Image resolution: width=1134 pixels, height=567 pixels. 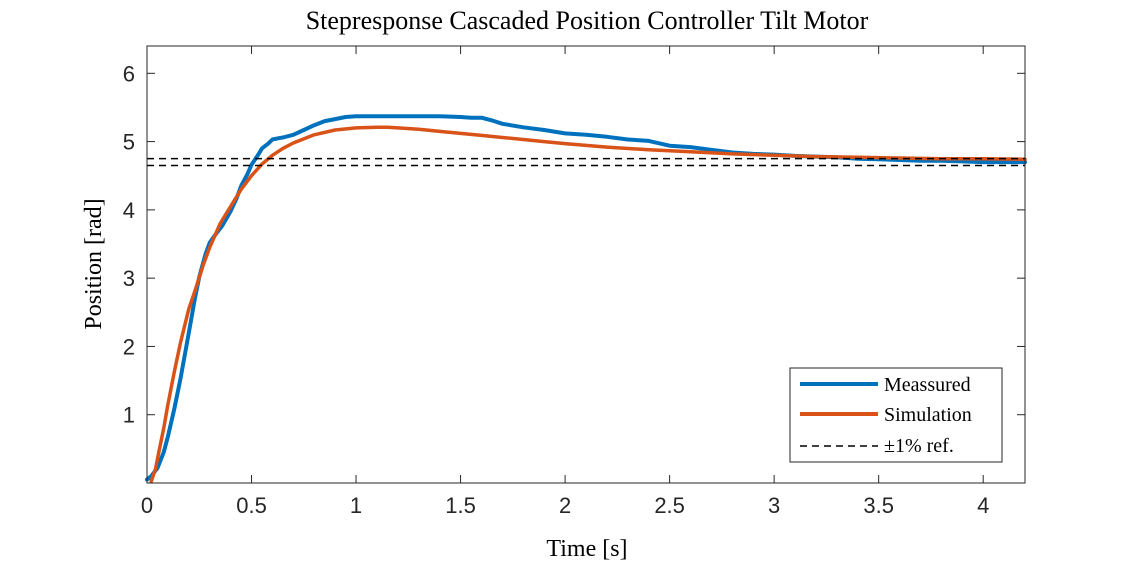 What do you see at coordinates (565, 505) in the screenshot?
I see `x-tick-label: 2` at bounding box center [565, 505].